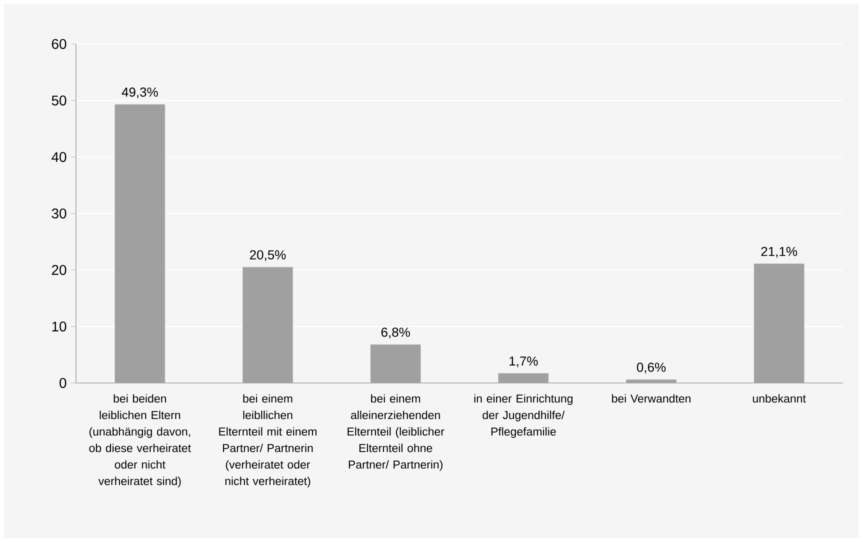  I want to click on x-tick-label: bei Verwandten, so click(651, 398).